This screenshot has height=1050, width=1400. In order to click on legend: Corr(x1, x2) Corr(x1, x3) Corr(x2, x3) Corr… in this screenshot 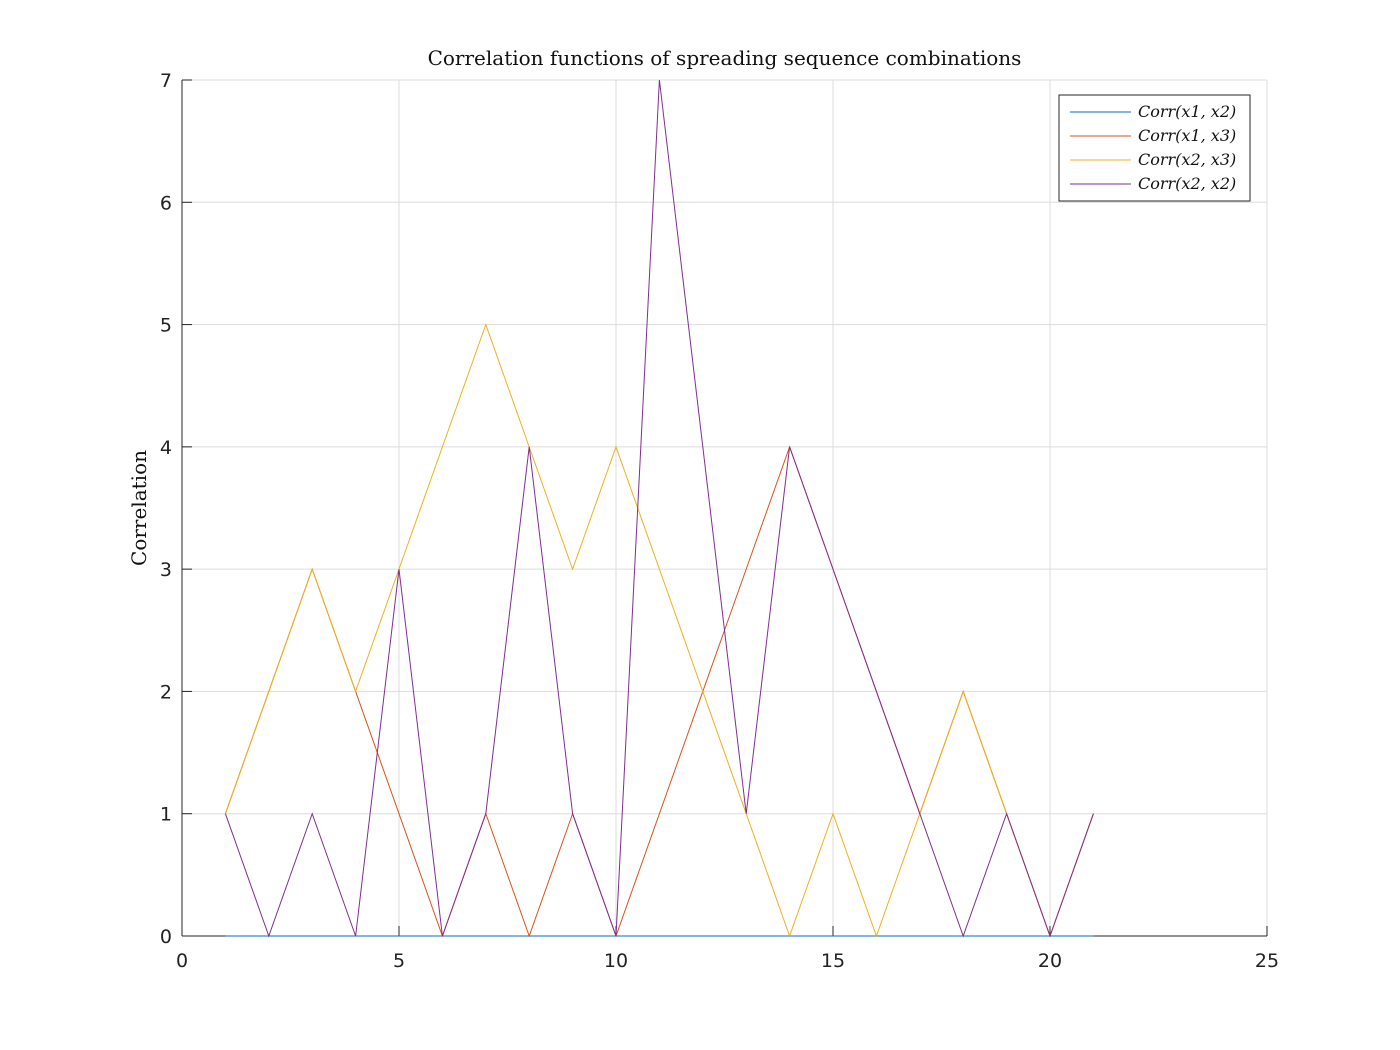, I will do `click(1154, 148)`.